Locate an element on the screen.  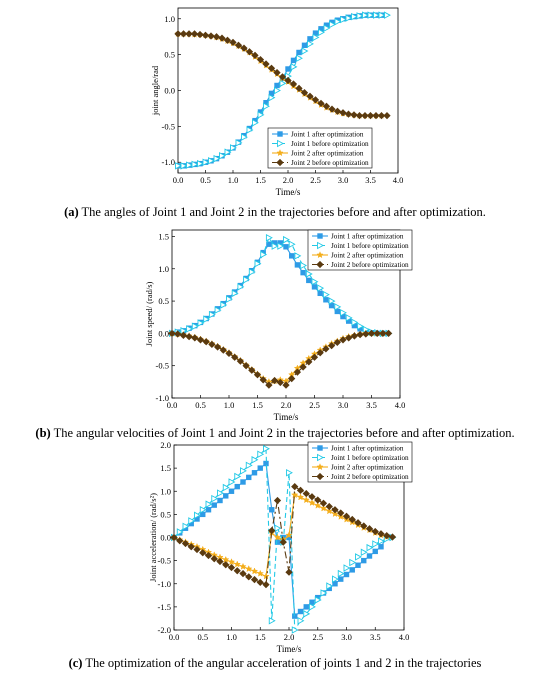
y-tick-label: -1.5 is located at coordinates (164, 607).